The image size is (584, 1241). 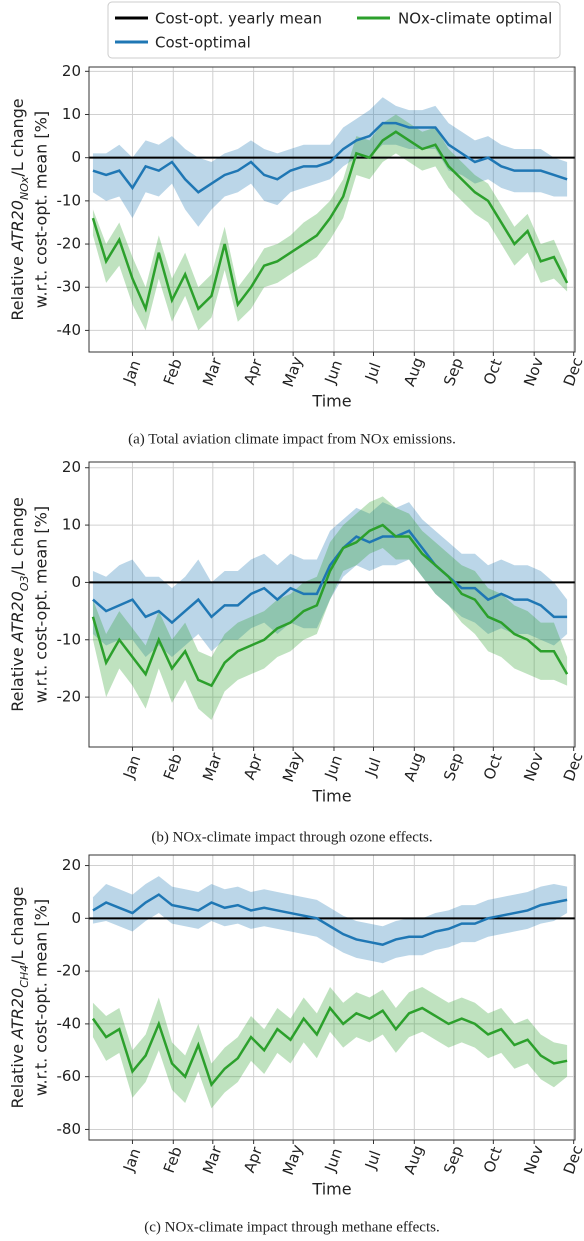 I want to click on y-axis-label: Relative ATR20NOx/L change, so click(x=19, y=209).